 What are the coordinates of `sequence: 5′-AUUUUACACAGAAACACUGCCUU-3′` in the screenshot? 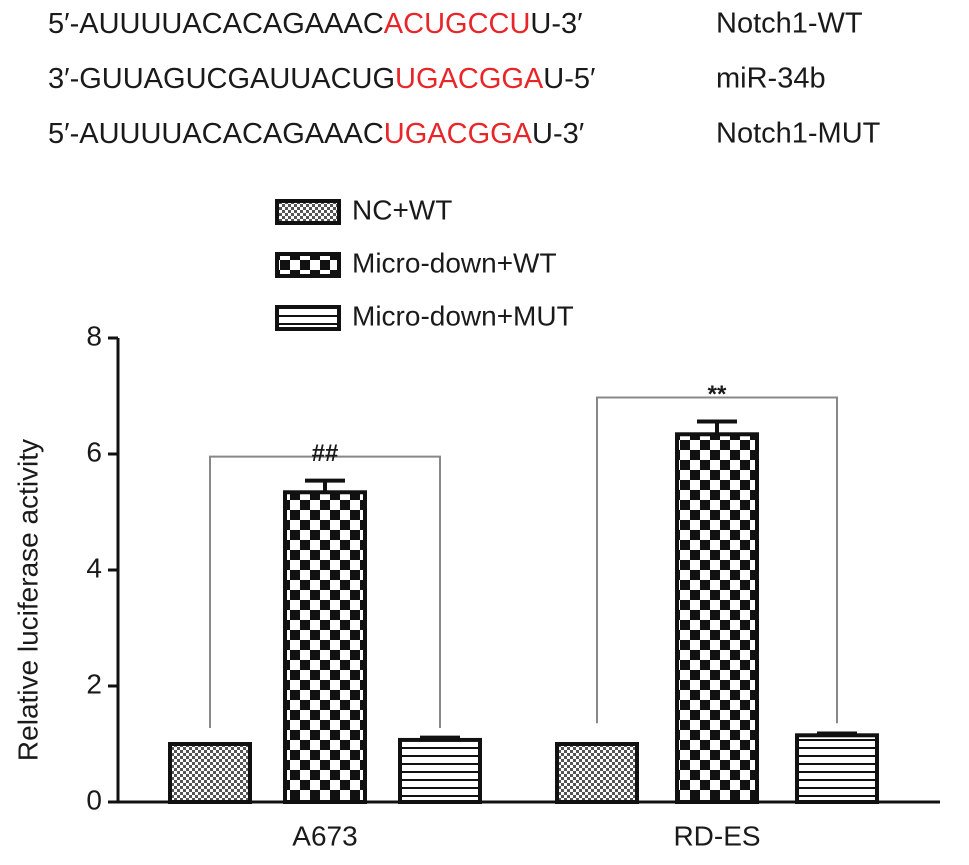 It's located at (315, 24).